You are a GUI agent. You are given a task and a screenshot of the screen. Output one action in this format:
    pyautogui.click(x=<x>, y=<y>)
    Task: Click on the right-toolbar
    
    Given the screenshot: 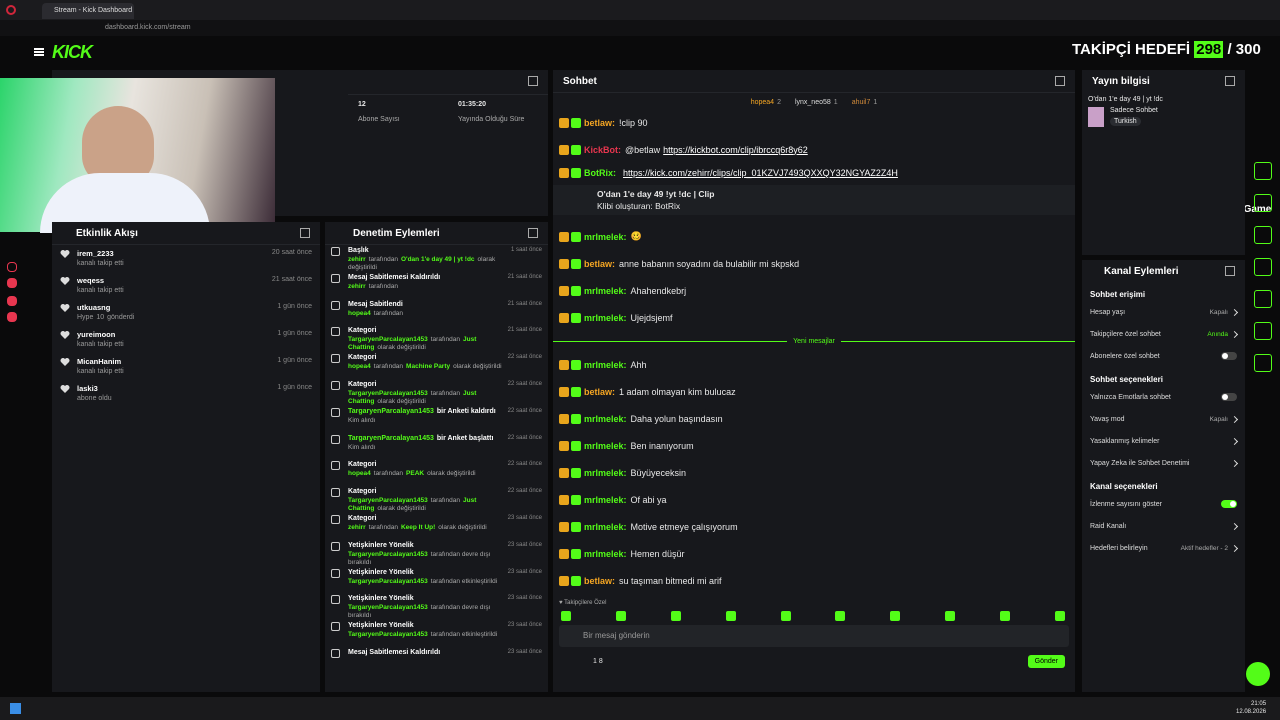 What is the action you would take?
    pyautogui.click(x=1263, y=346)
    